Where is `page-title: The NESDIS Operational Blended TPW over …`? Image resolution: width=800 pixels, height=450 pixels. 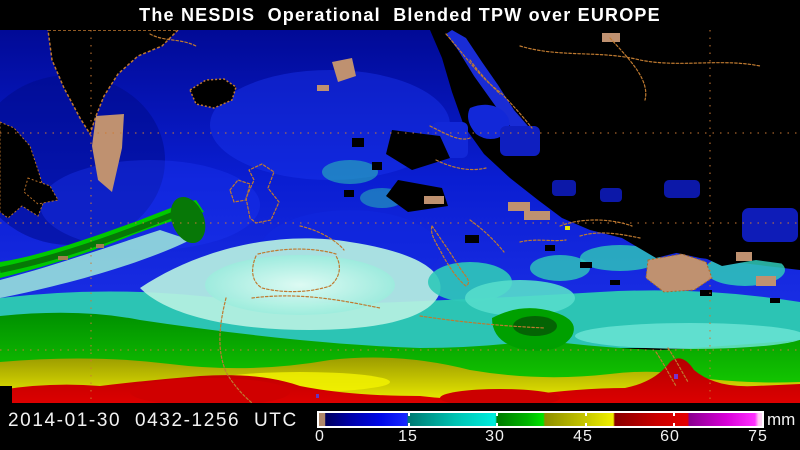
page-title: The NESDIS Operational Blended TPW over … is located at coordinates (400, 15).